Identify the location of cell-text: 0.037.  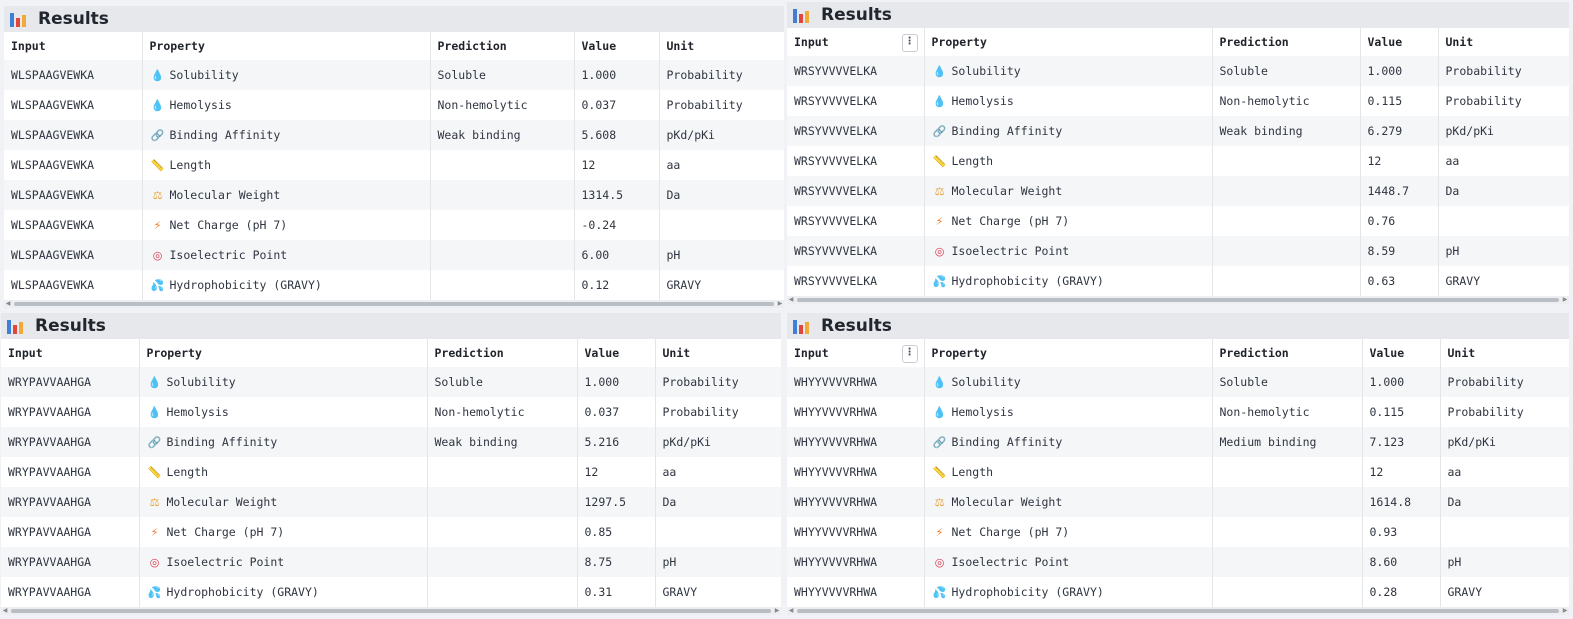
(602, 412).